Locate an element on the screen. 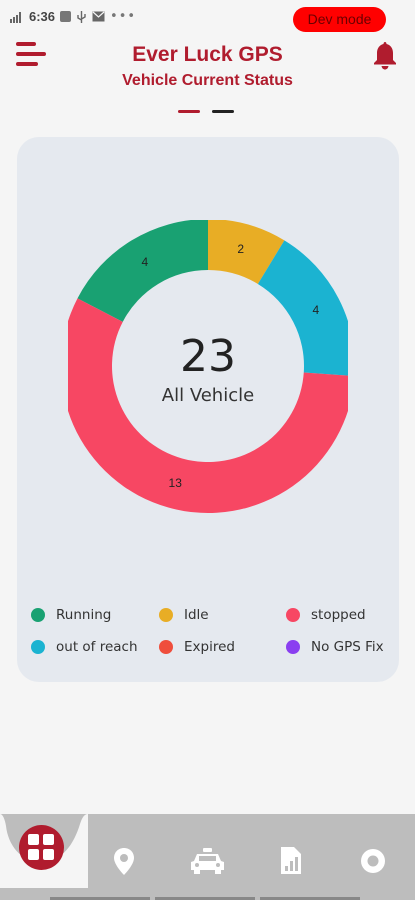 The image size is (415, 900). legend-item-out-of-reach: out of reach is located at coordinates (84, 647).